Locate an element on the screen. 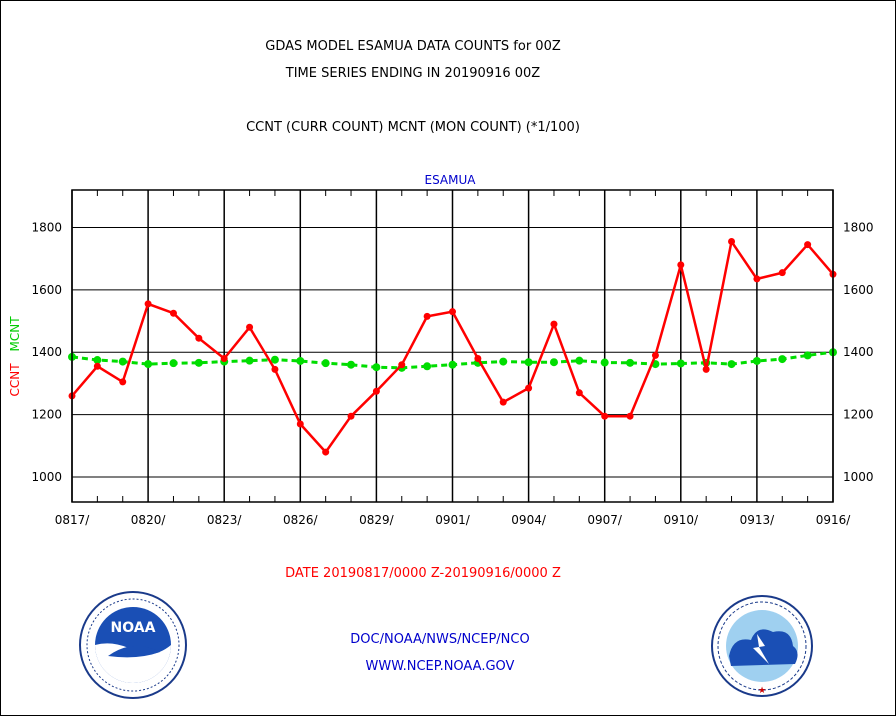 This screenshot has height=716, width=896. chart-title-line2: TIME SERIES ENDING IN 20190916 00Z is located at coordinates (413, 73).